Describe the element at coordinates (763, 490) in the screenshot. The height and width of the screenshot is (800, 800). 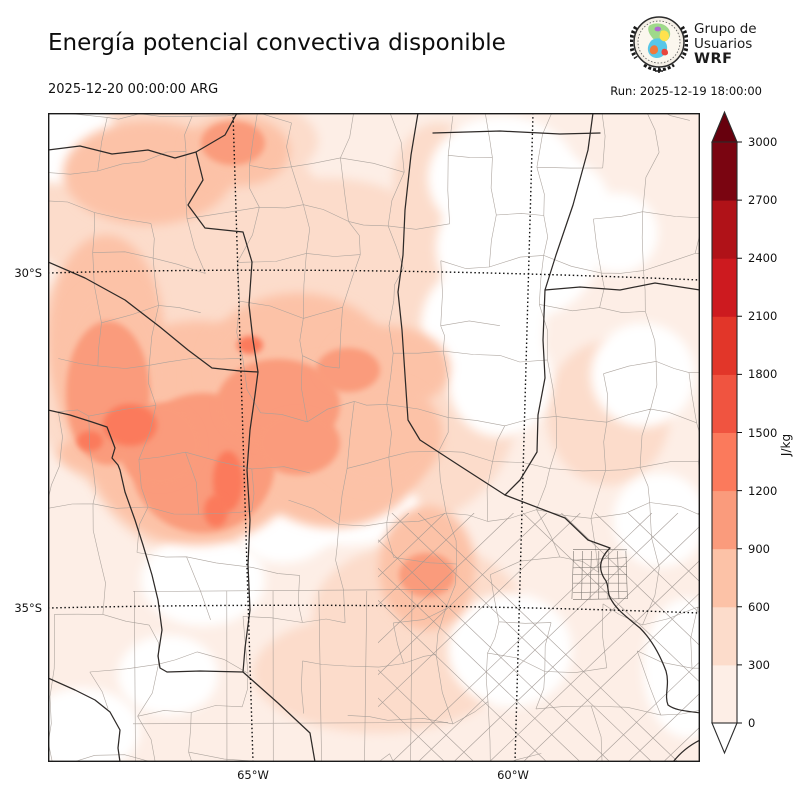
I see `colorbar-tick-1200: 1200` at that location.